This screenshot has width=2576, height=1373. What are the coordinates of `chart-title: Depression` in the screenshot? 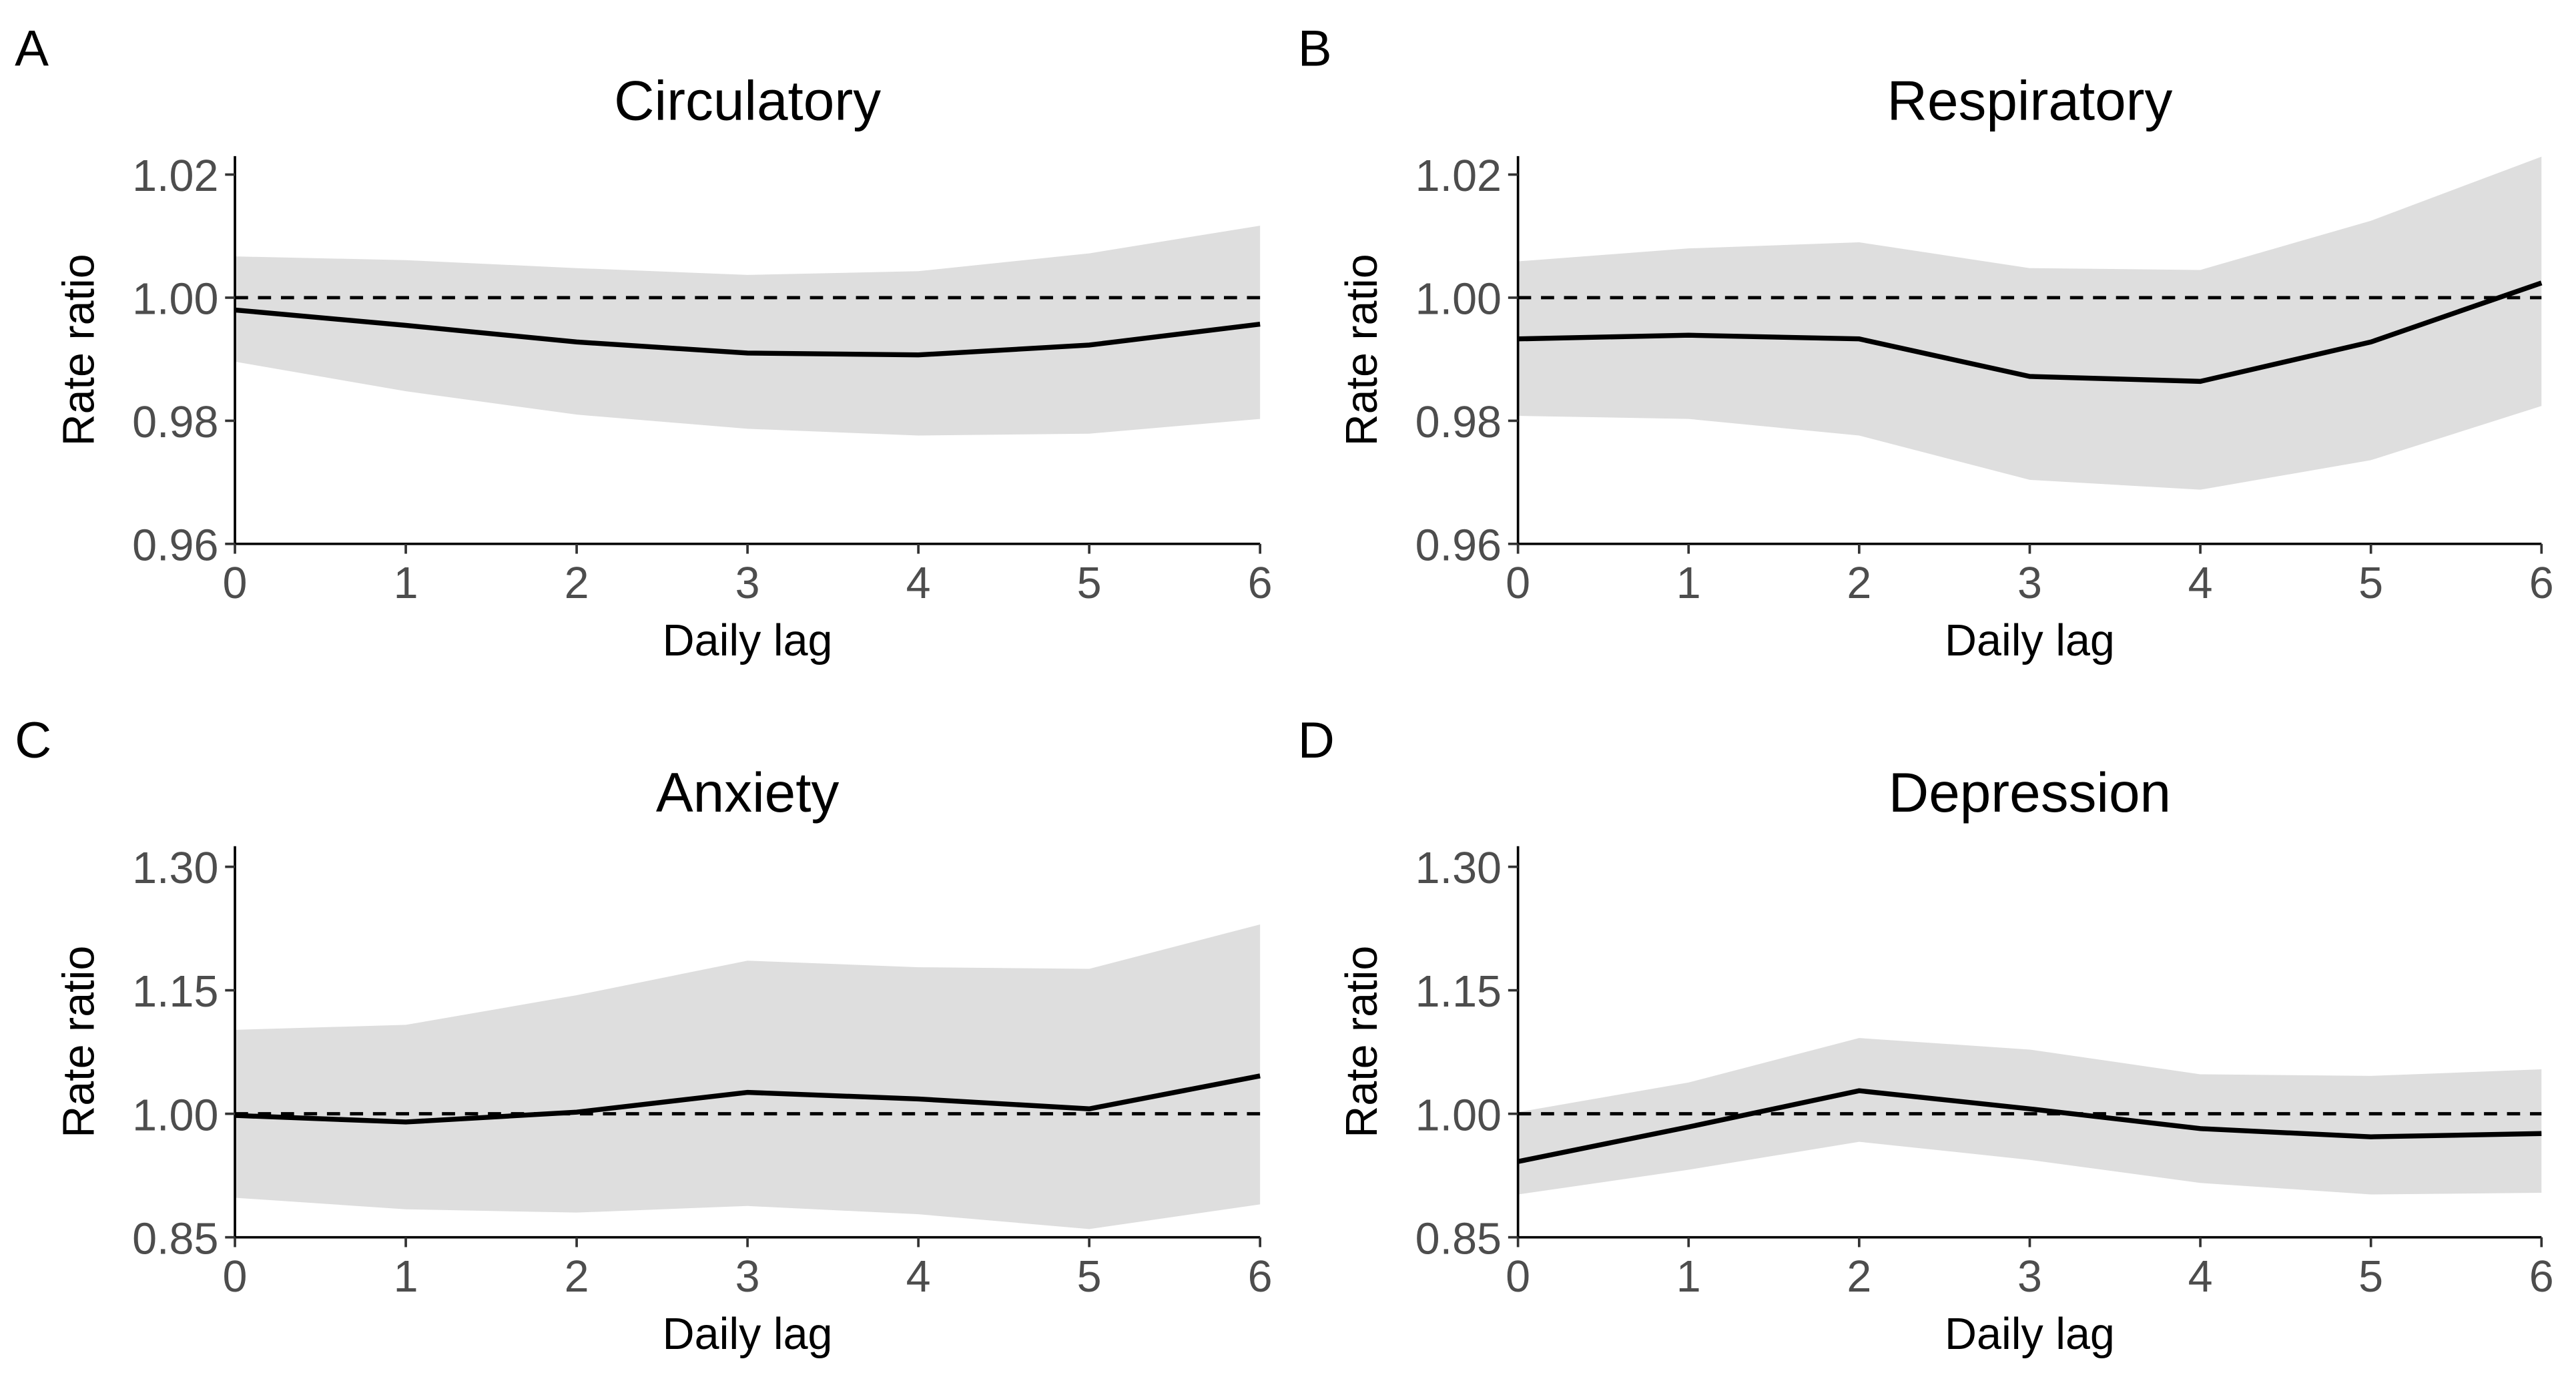 It's located at (2030, 792).